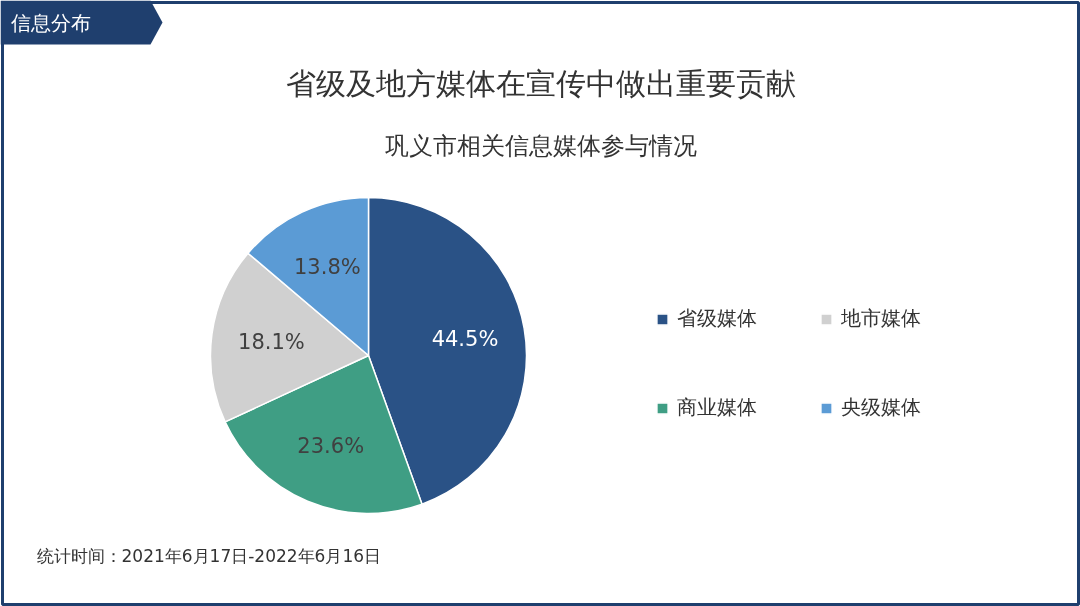 The height and width of the screenshot is (606, 1080). What do you see at coordinates (540, 83) in the screenshot?
I see `chart-title: 省级及地方媒体在宣传中做出重要贡献` at bounding box center [540, 83].